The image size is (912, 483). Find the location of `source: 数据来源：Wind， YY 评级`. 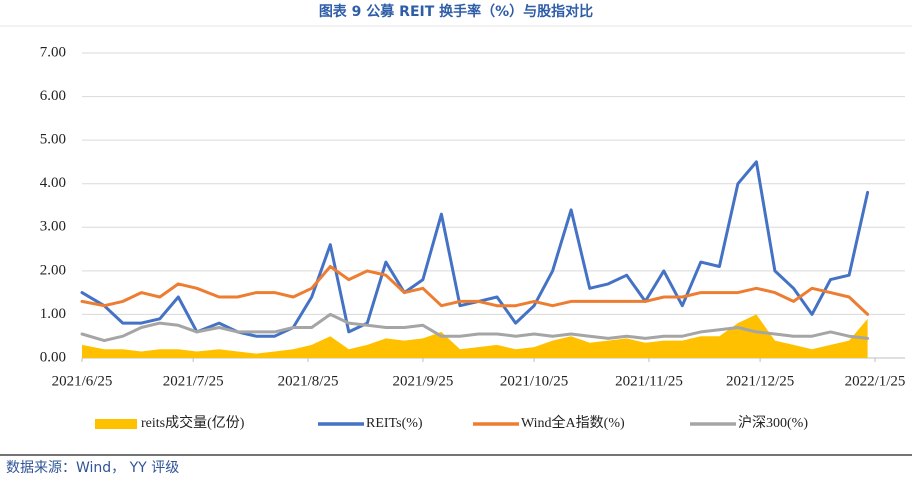

source: 数据来源：Wind， YY 评级 is located at coordinates (92, 468).